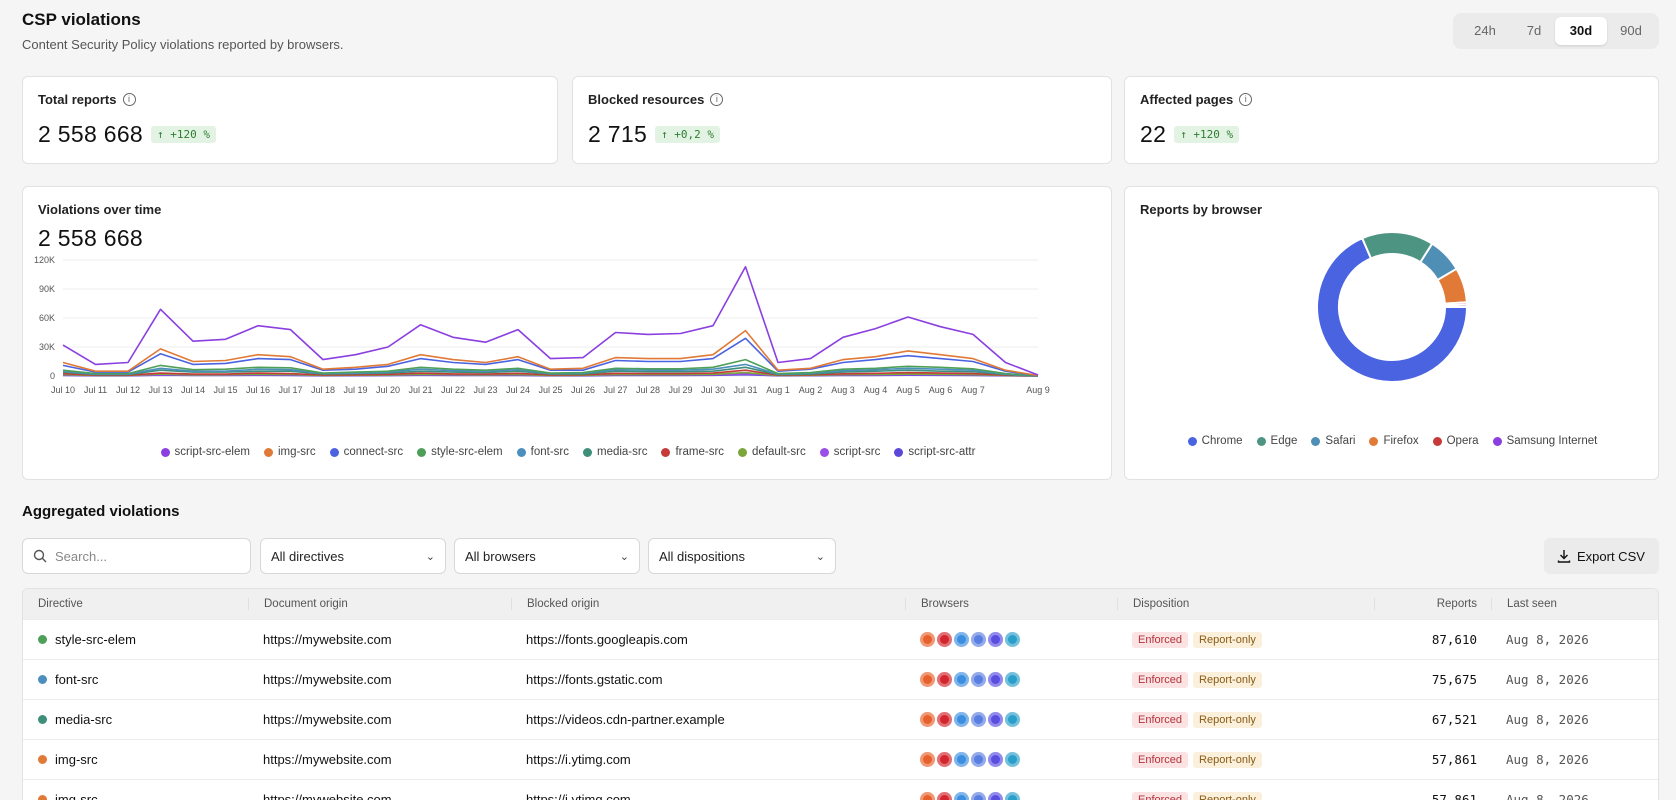  Describe the element at coordinates (547, 556) in the screenshot. I see `browser-filter-select: All browsers ⌄` at that location.